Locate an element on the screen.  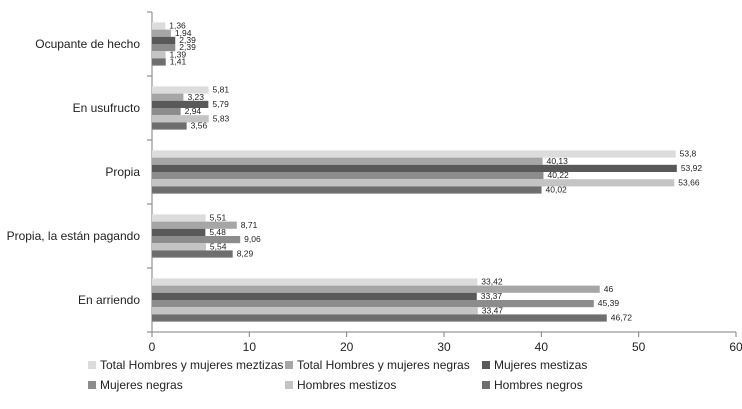
x-tick-label: 10 is located at coordinates (250, 347).